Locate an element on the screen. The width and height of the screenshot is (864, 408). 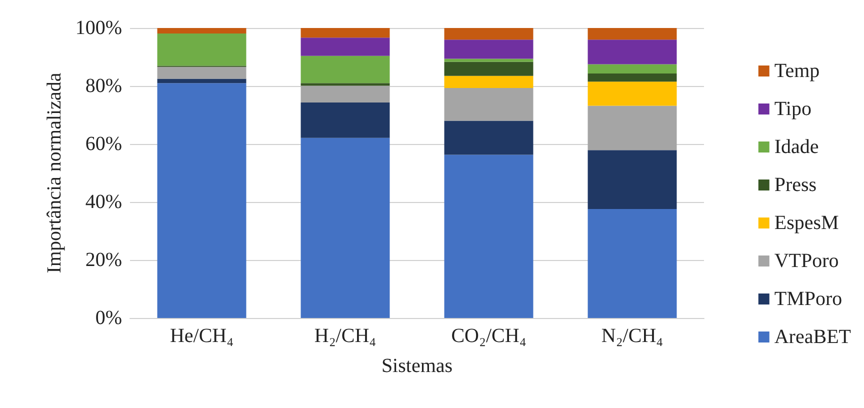
legend-label: Idade is located at coordinates (796, 147).